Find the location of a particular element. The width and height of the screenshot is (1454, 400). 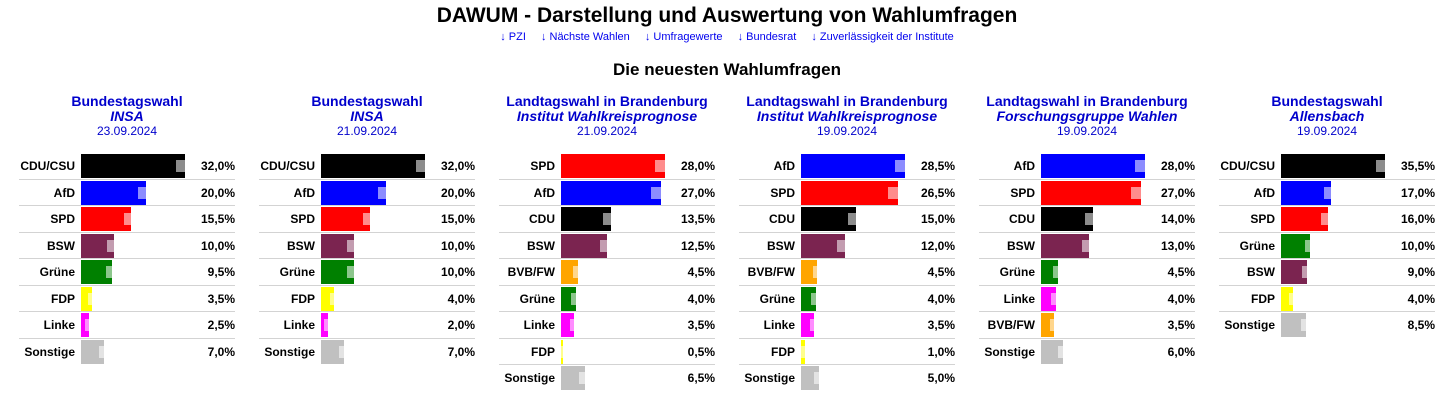

result-row: SPD 28,0% is located at coordinates (607, 166).